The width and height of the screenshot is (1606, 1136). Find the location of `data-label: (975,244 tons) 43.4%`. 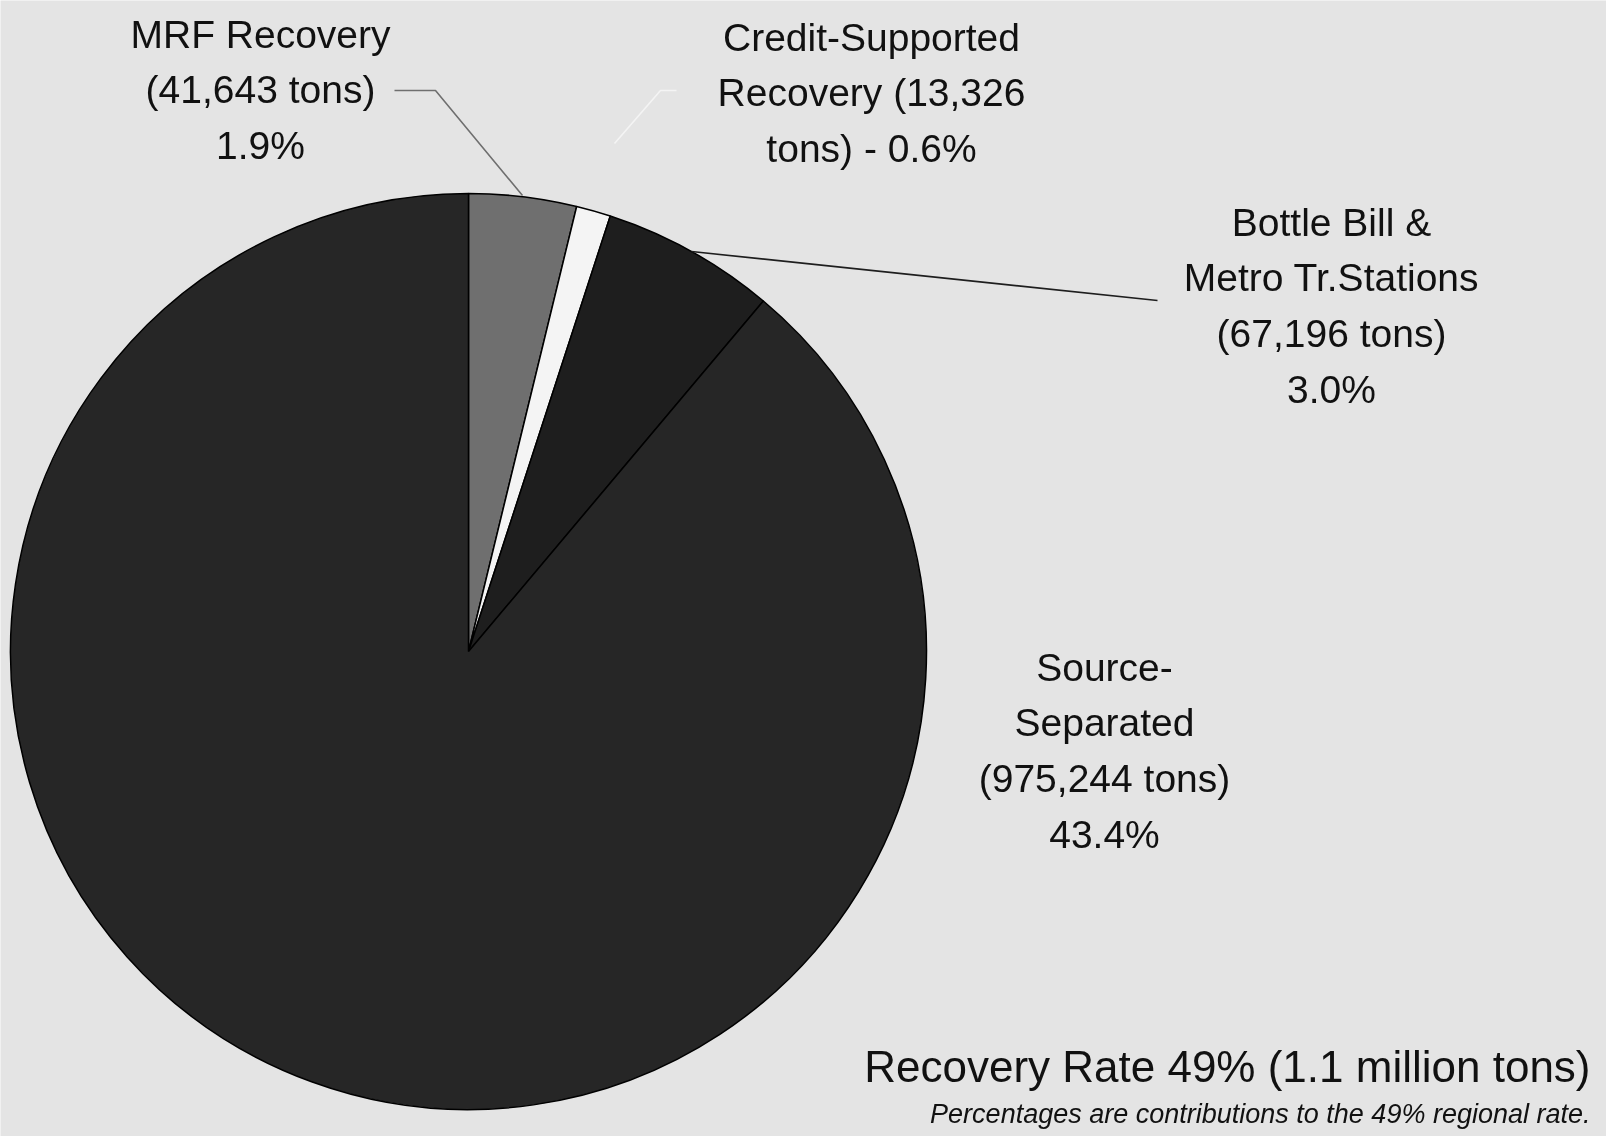

data-label: (975,244 tons) 43.4% is located at coordinates (1104, 807).